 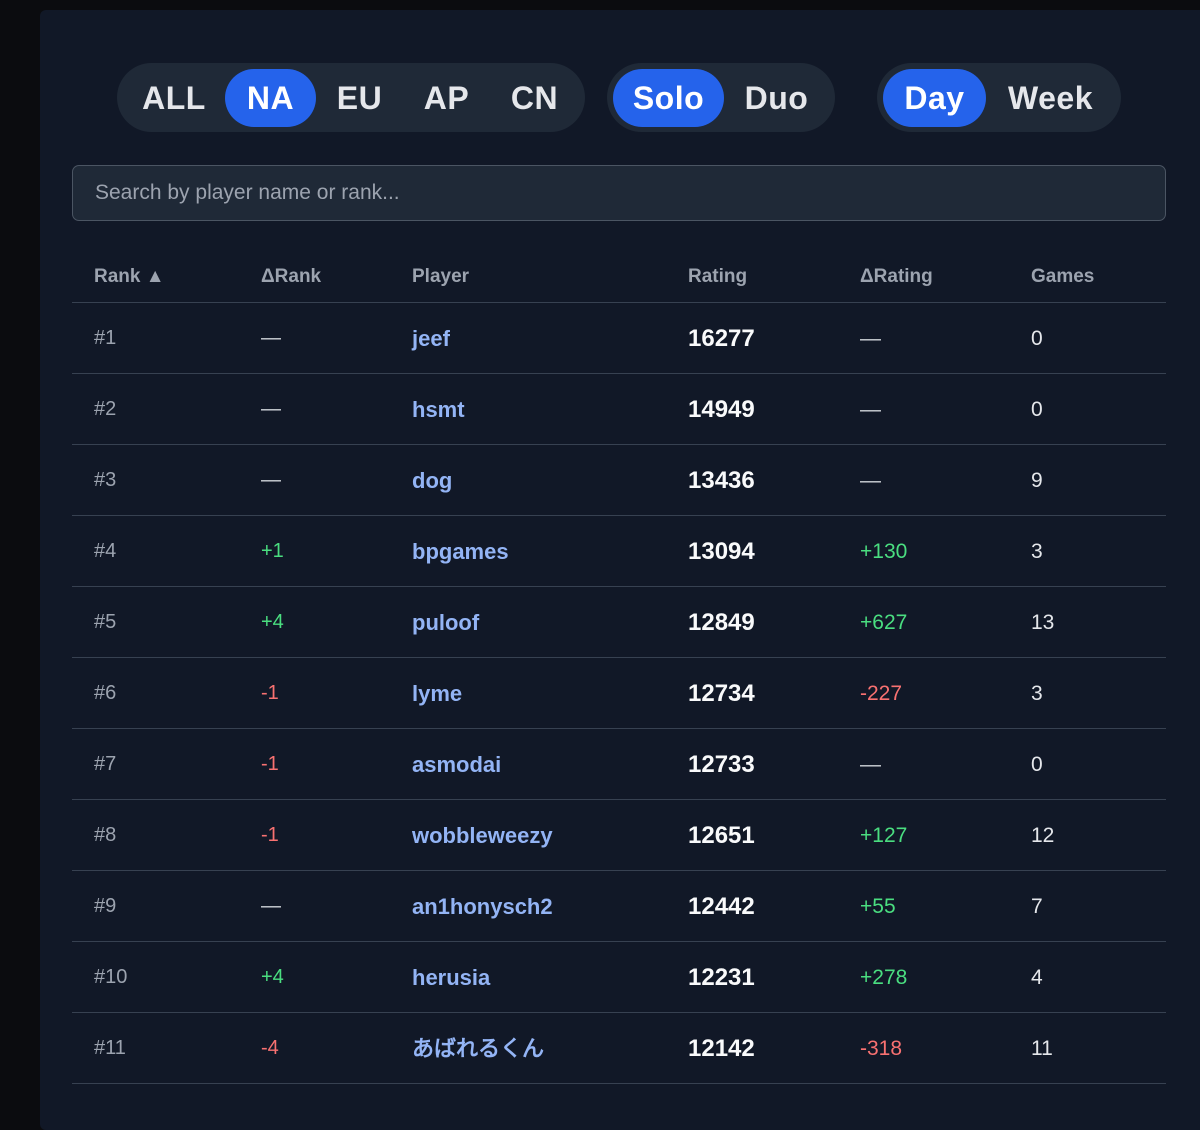 What do you see at coordinates (105, 480) in the screenshot?
I see `rank-cell: #3` at bounding box center [105, 480].